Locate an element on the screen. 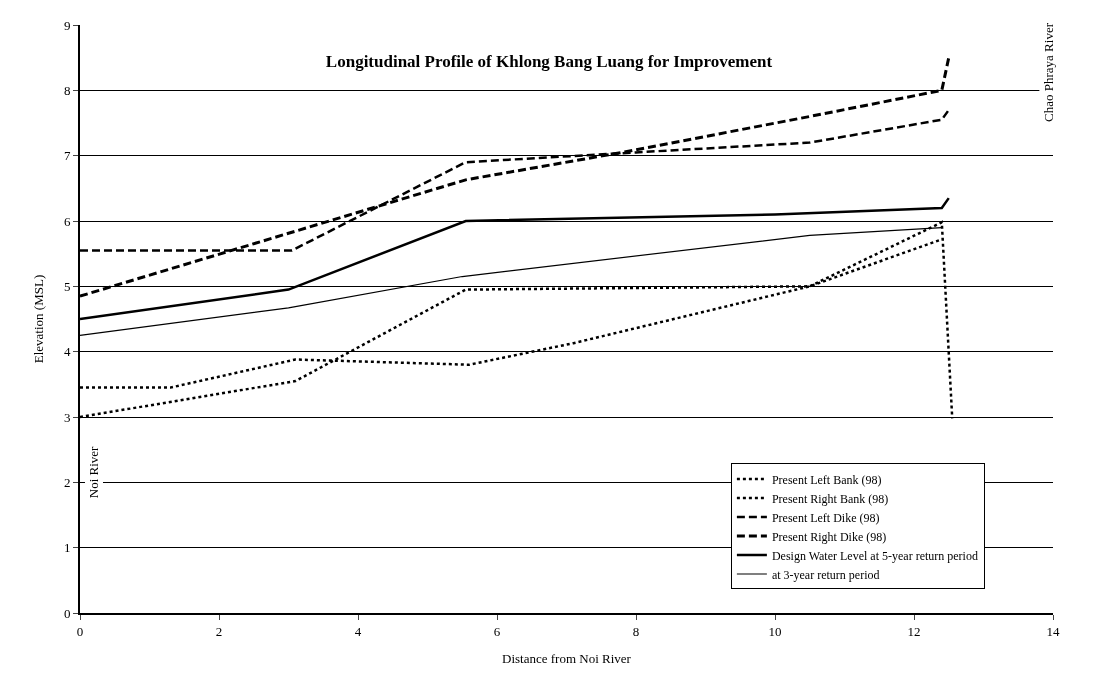  legend-label: at 3-year return period is located at coordinates (825, 574).